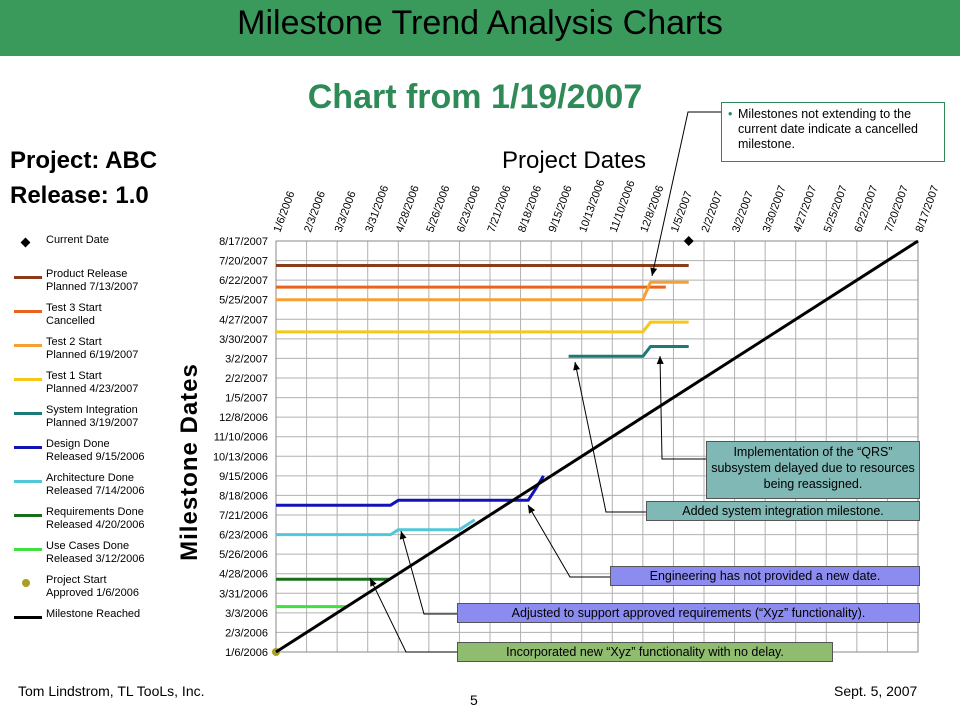 This screenshot has width=960, height=720. What do you see at coordinates (95, 518) in the screenshot?
I see `legend-label: Requirements Done Released 4/20/2006` at bounding box center [95, 518].